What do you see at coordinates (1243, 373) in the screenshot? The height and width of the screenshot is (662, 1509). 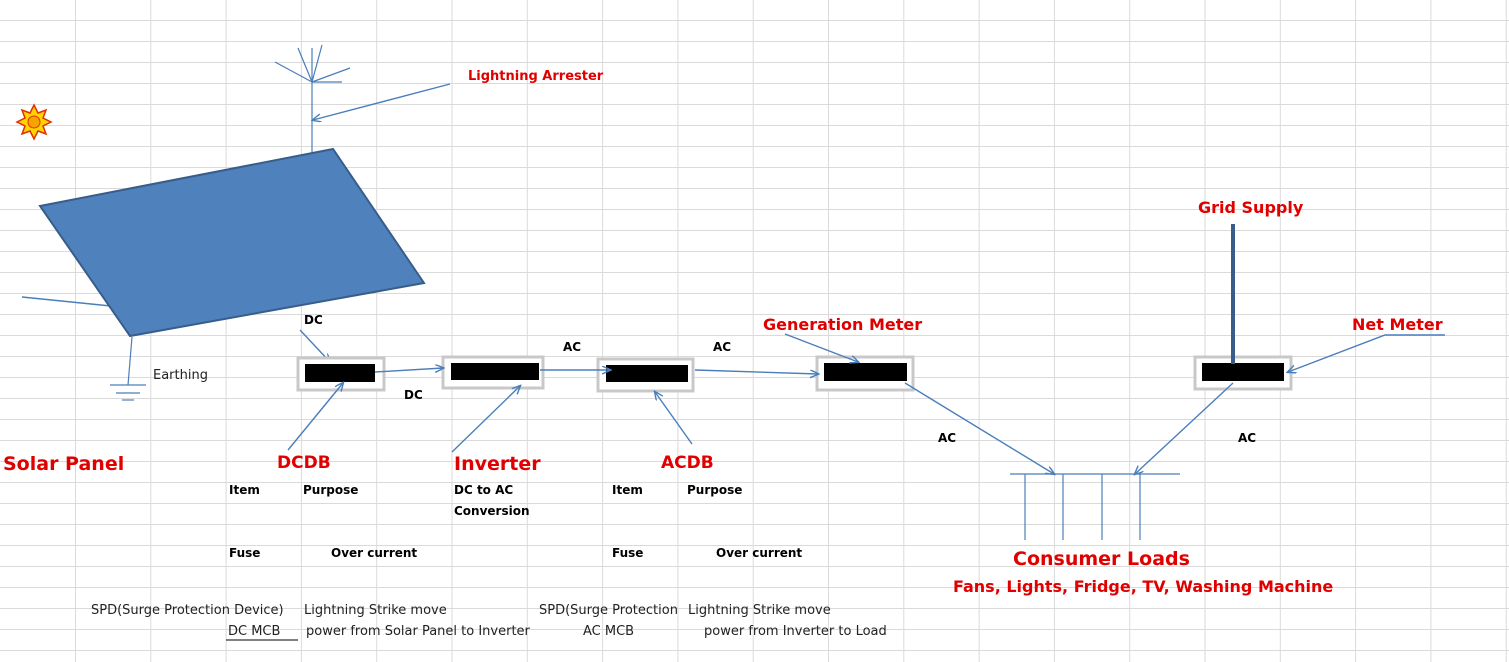 I see `net-meter-box` at bounding box center [1243, 373].